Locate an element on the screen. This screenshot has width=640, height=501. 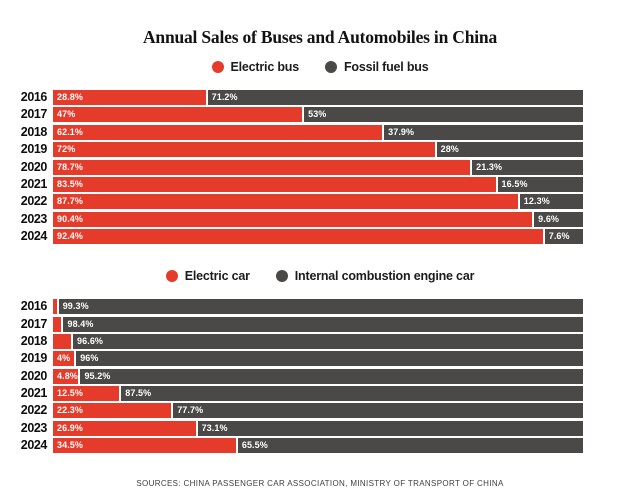
legend-item: Electric bus is located at coordinates (255, 67).